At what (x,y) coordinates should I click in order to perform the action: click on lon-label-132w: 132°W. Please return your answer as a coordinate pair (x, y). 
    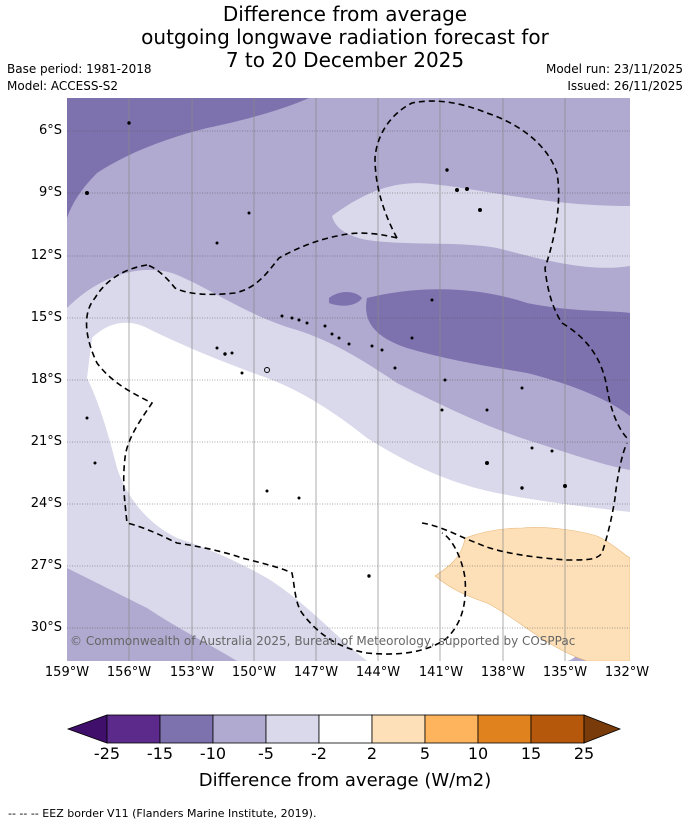
    Looking at the image, I should click on (627, 672).